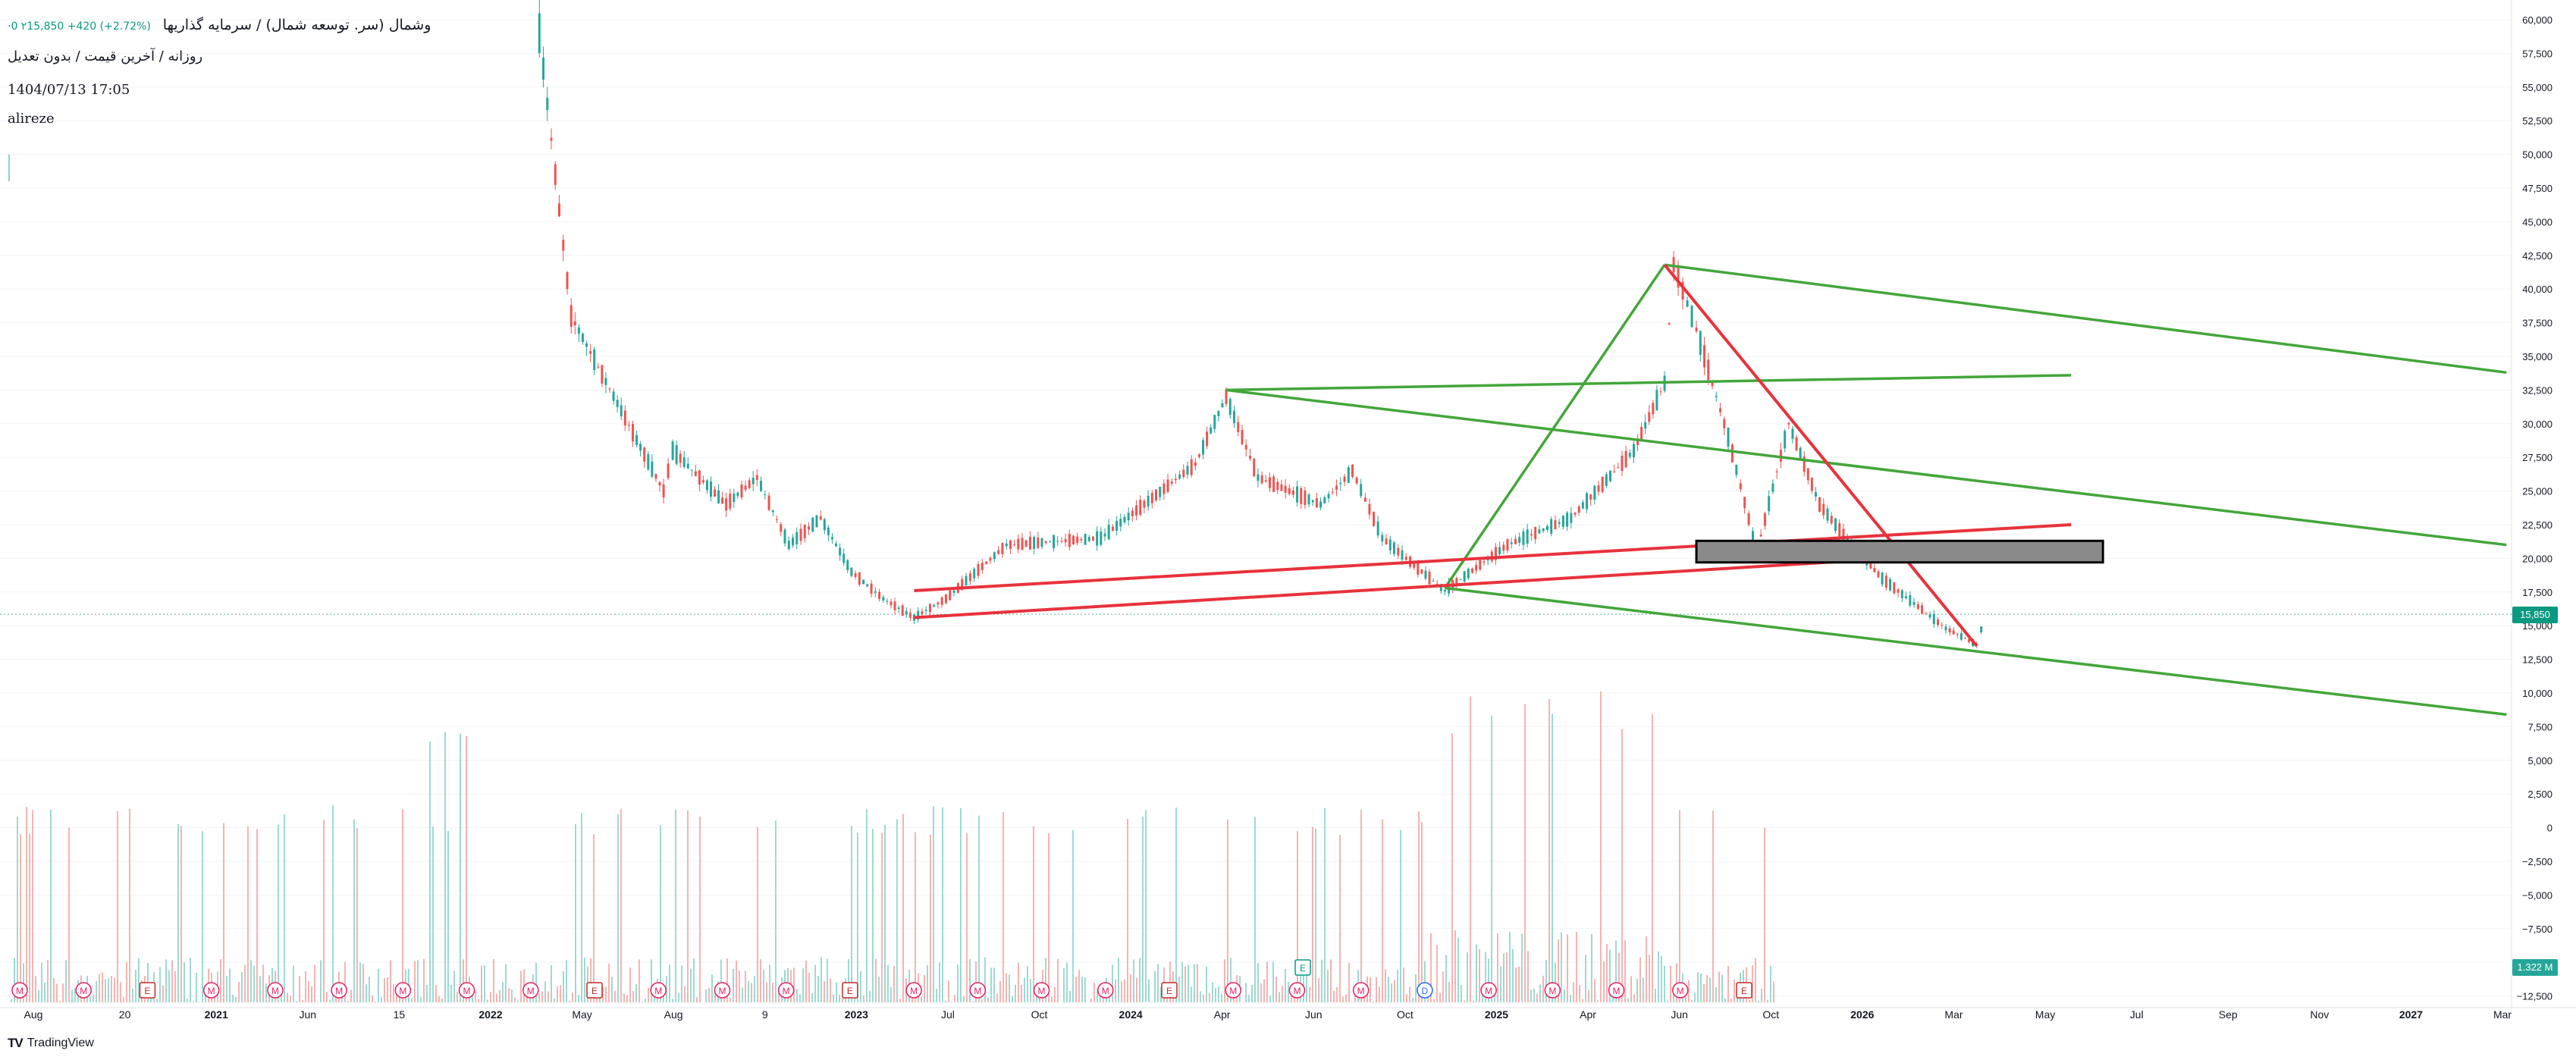 The width and height of the screenshot is (2576, 1060). Describe the element at coordinates (296, 25) in the screenshot. I see `symbol-title: وشمال (سر. توسعه شمال) / سرمایه گذاریها` at that location.